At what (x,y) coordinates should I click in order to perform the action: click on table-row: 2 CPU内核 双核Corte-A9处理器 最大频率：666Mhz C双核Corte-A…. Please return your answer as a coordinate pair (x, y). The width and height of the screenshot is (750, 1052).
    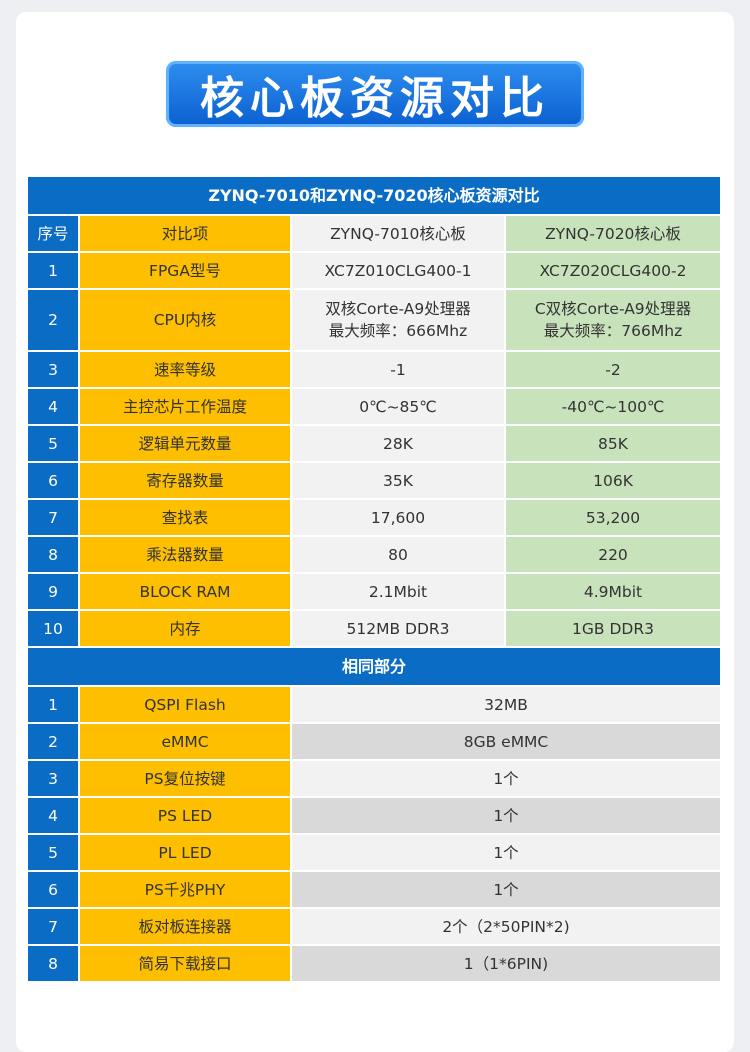
    Looking at the image, I should click on (374, 321).